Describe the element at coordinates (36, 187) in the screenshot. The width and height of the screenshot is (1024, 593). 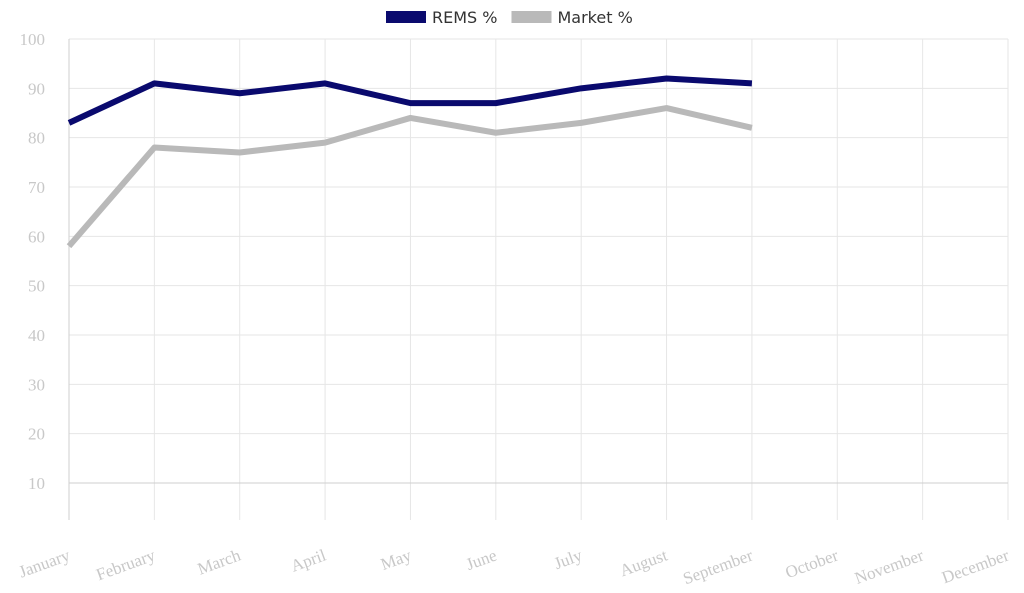
I see `y-tick-label: 70` at that location.